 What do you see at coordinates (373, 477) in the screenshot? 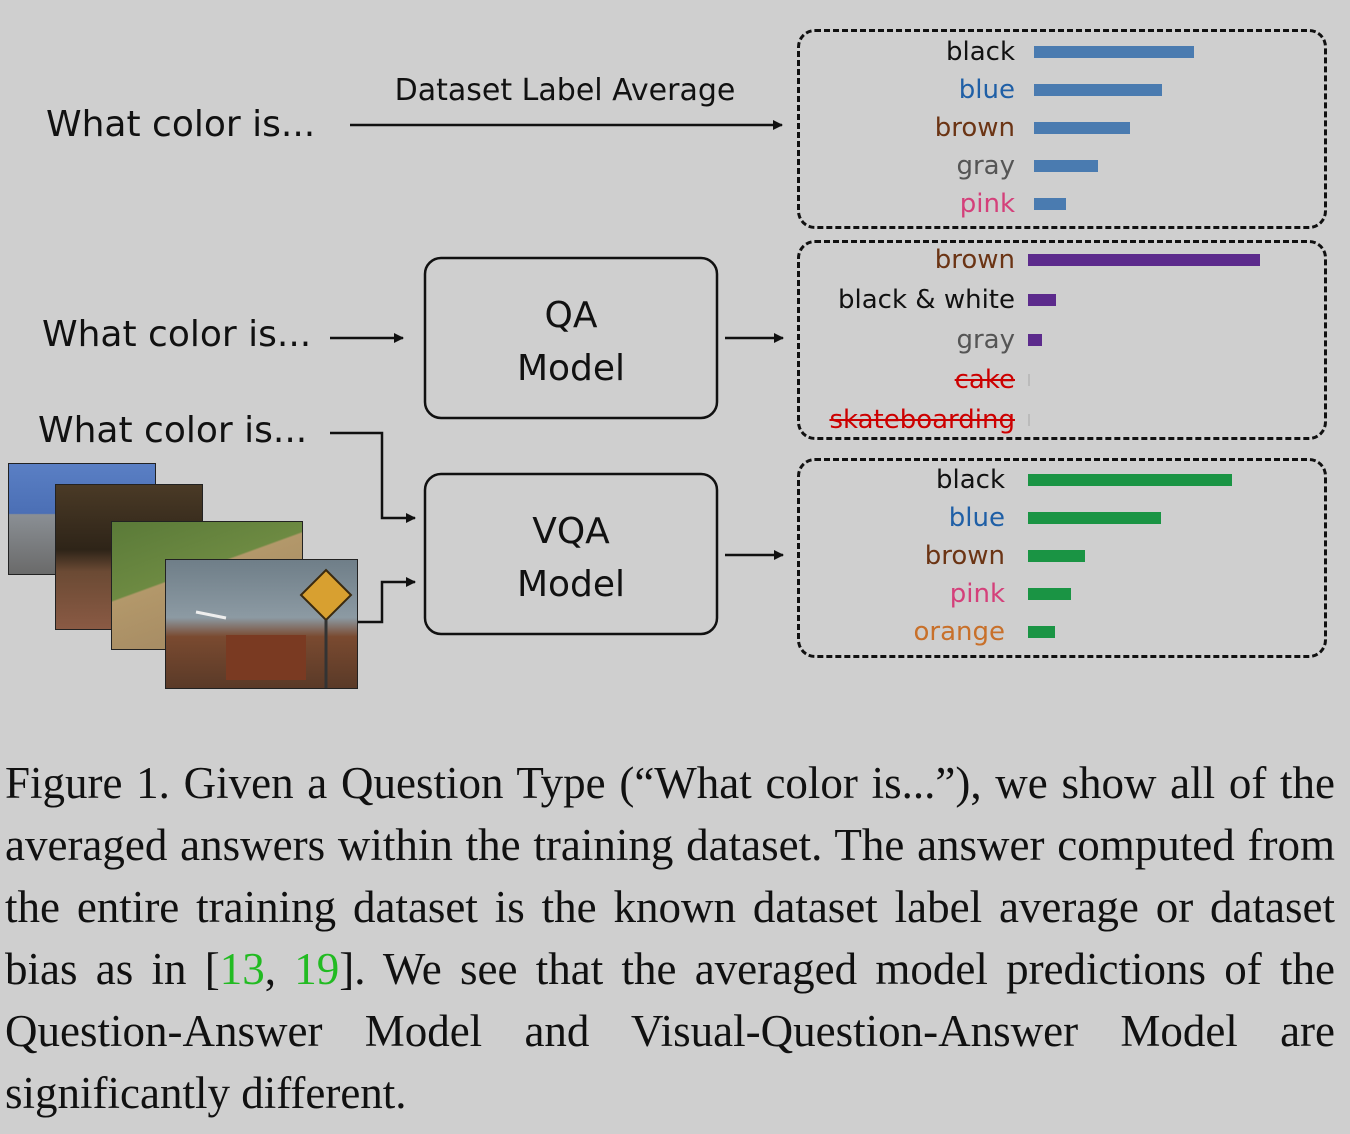
I see `vqa-question-arrow` at bounding box center [373, 477].